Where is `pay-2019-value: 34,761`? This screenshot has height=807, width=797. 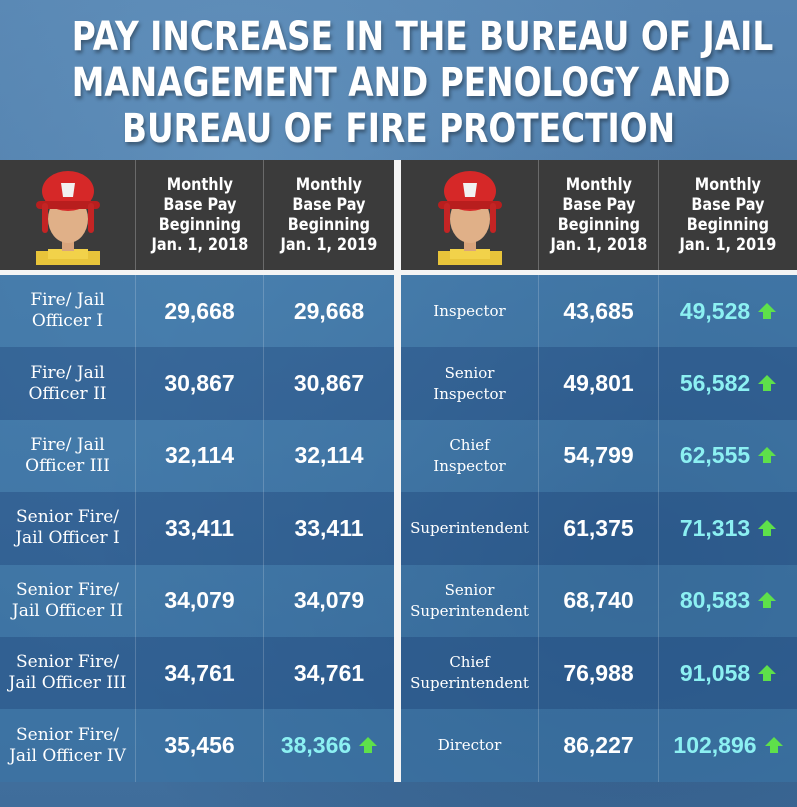 pay-2019-value: 34,761 is located at coordinates (329, 672).